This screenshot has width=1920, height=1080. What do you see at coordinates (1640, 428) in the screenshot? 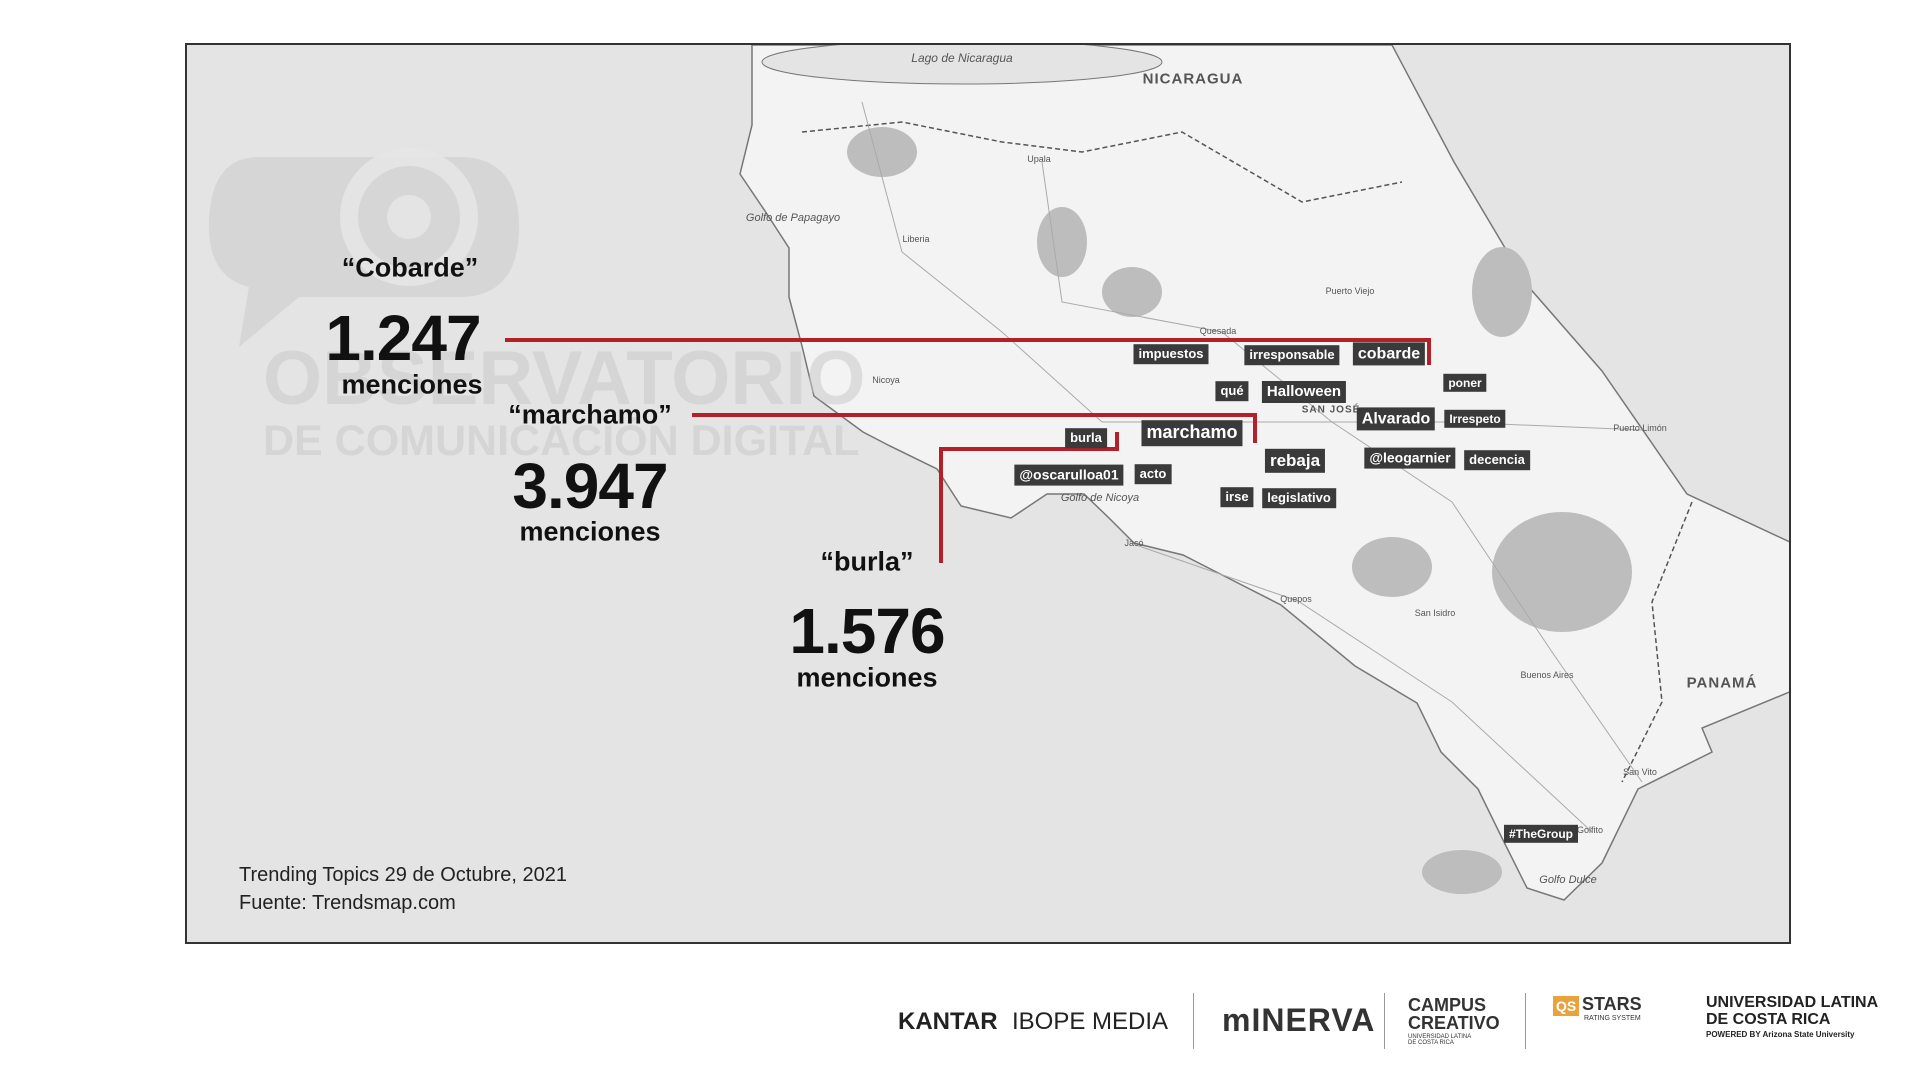
I see `map-label: Puerto Limón` at bounding box center [1640, 428].